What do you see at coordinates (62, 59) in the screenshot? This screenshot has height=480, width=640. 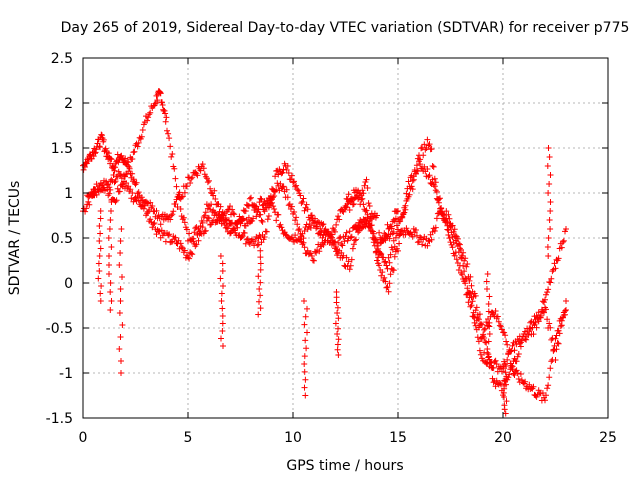 I see `y-tick-label: 2.5` at bounding box center [62, 59].